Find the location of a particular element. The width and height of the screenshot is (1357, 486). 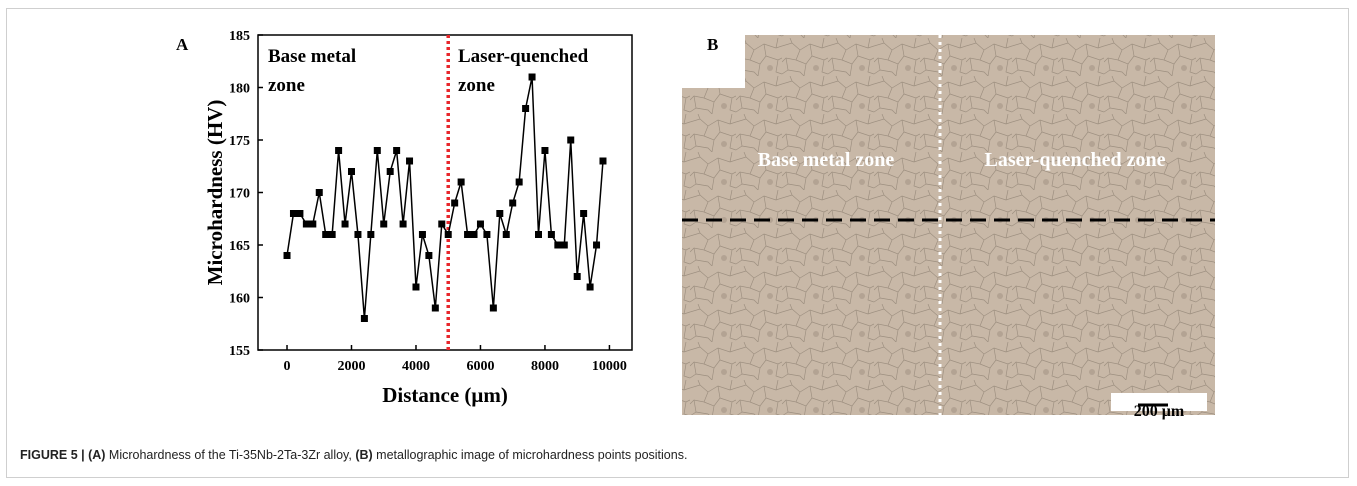

x-tick-label: 0 is located at coordinates (287, 366).